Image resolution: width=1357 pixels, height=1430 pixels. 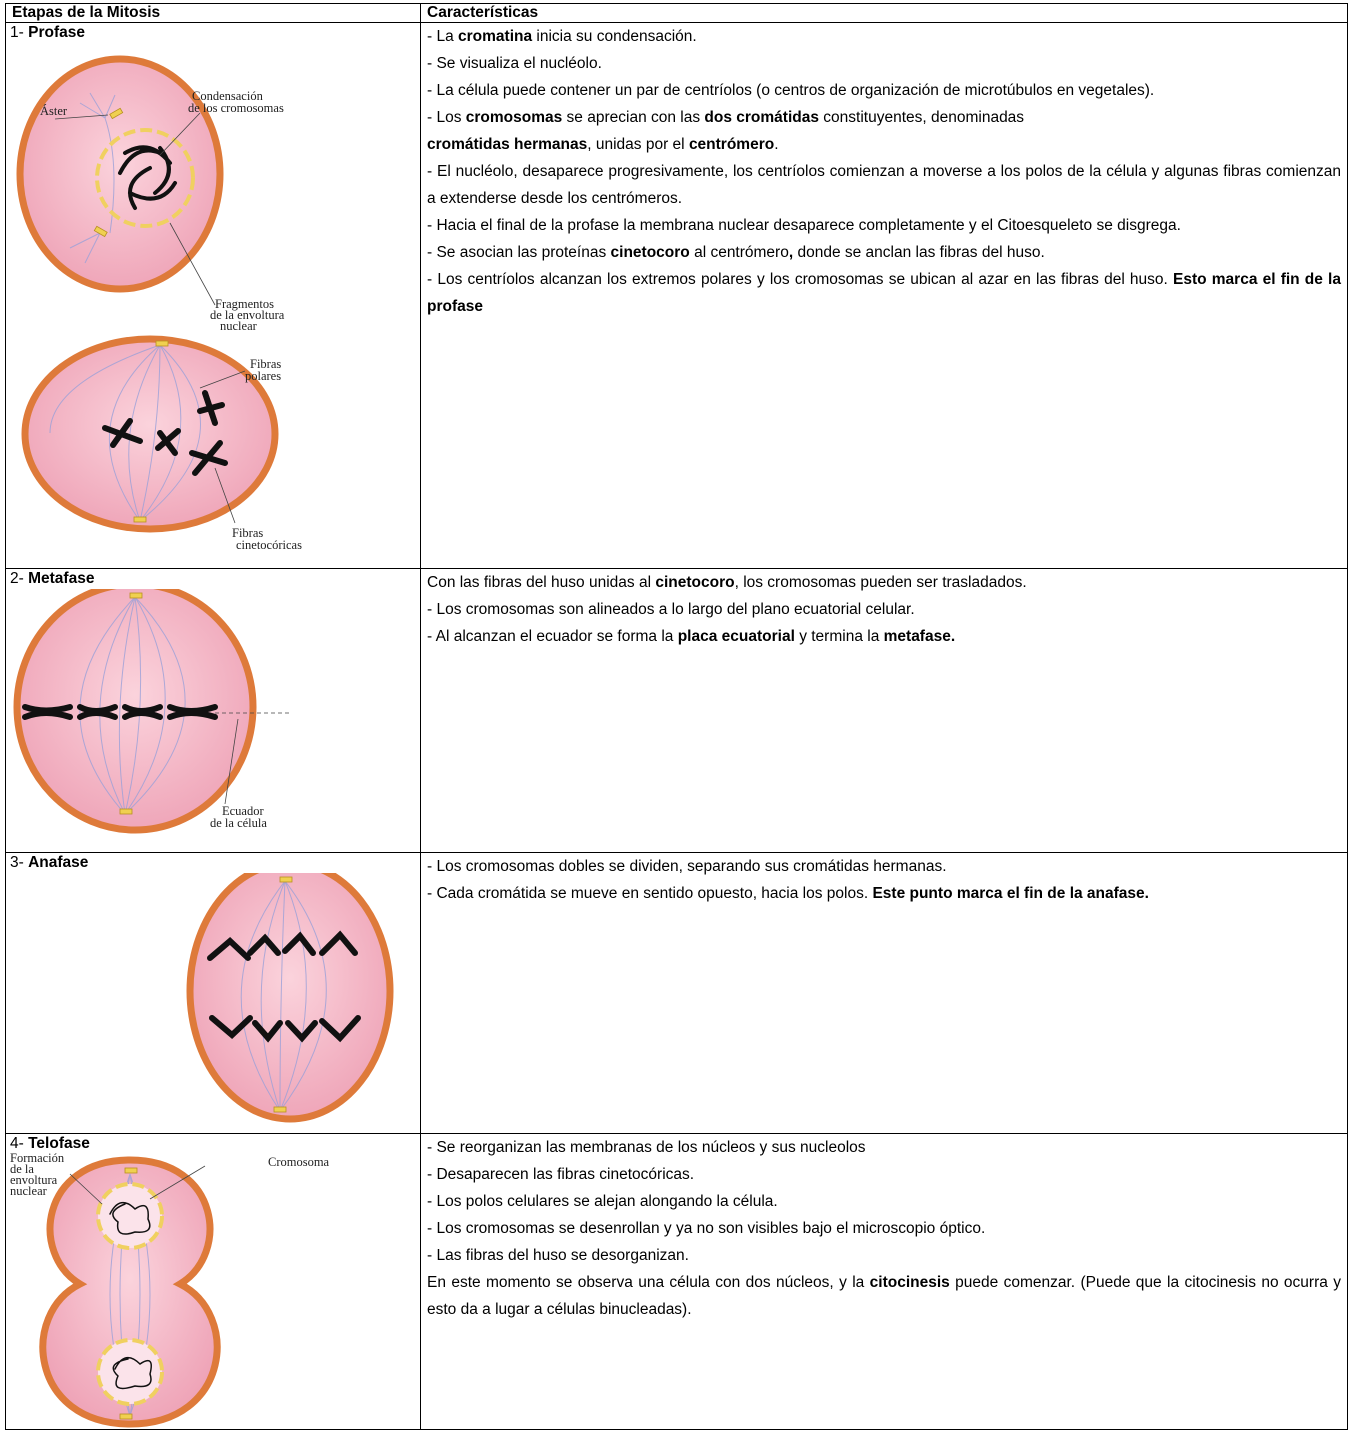 I want to click on figure-label: cinetocóricas, so click(x=269, y=545).